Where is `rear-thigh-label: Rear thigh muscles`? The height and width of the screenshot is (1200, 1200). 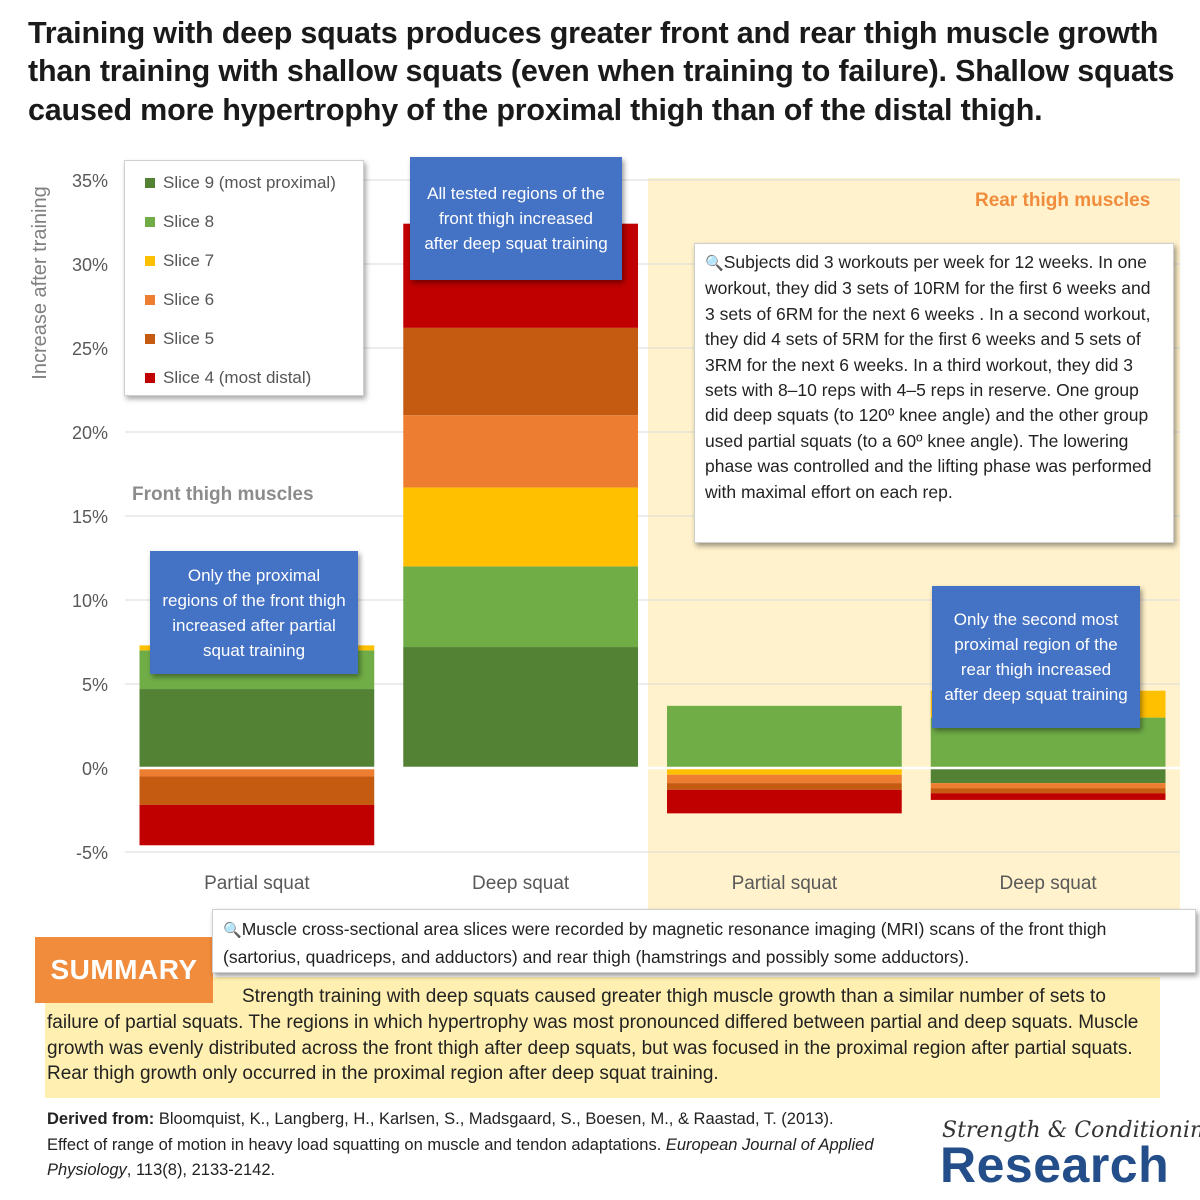 rear-thigh-label: Rear thigh muscles is located at coordinates (1063, 200).